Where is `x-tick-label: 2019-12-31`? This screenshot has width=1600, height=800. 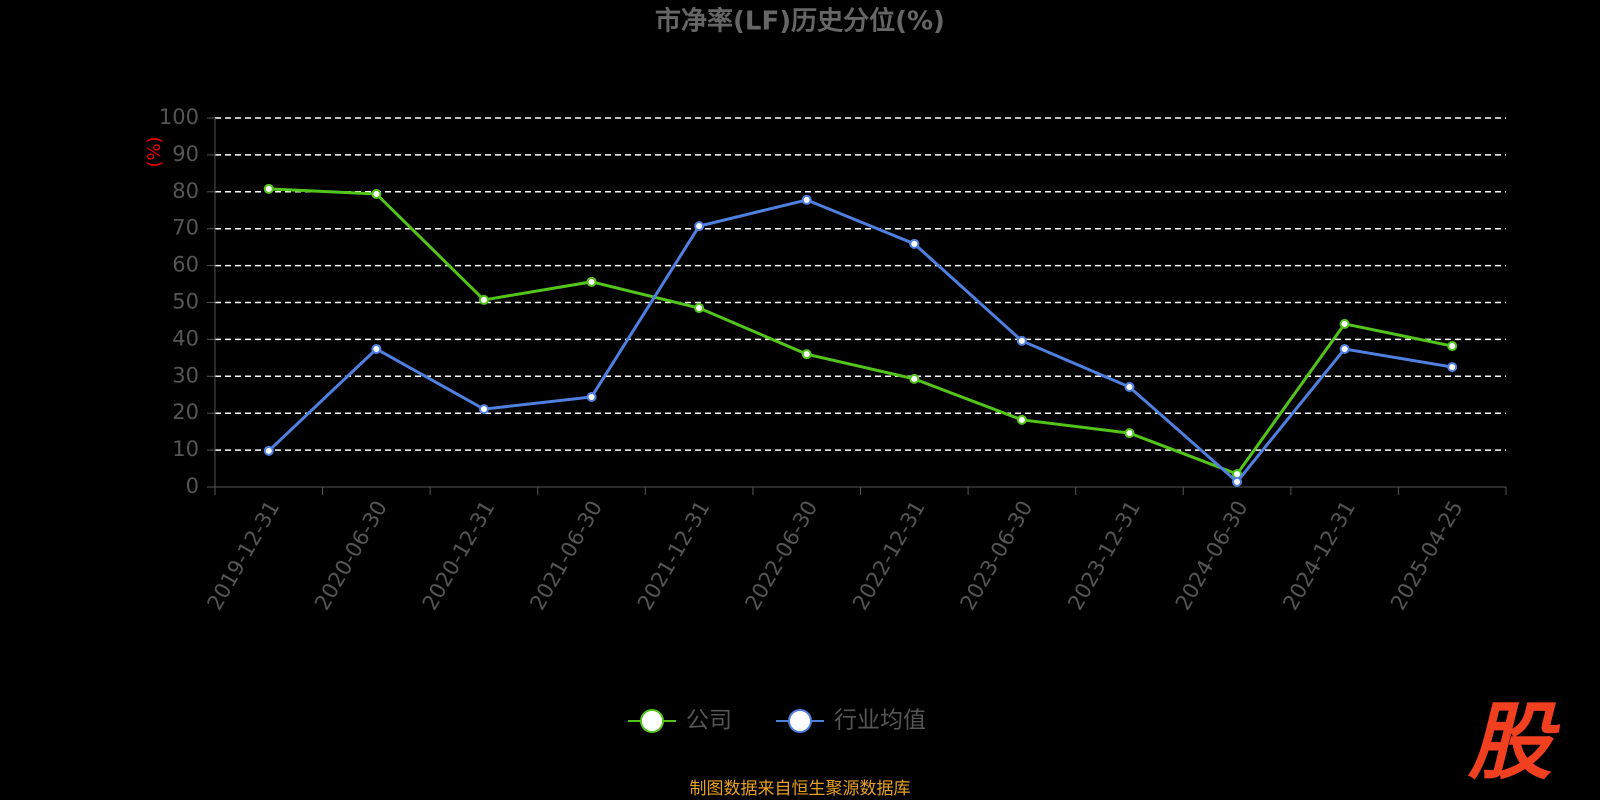
x-tick-label: 2019-12-31 is located at coordinates (244, 556).